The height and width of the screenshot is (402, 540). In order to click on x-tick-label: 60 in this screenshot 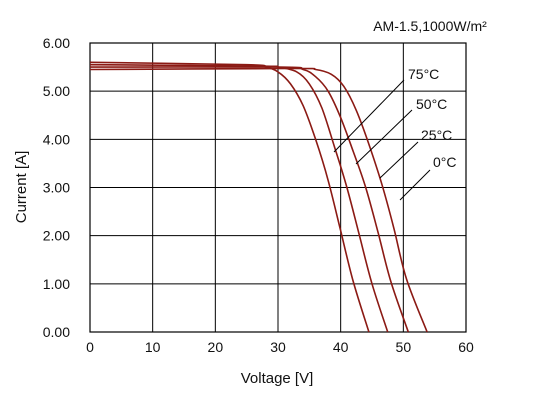, I will do `click(466, 347)`.